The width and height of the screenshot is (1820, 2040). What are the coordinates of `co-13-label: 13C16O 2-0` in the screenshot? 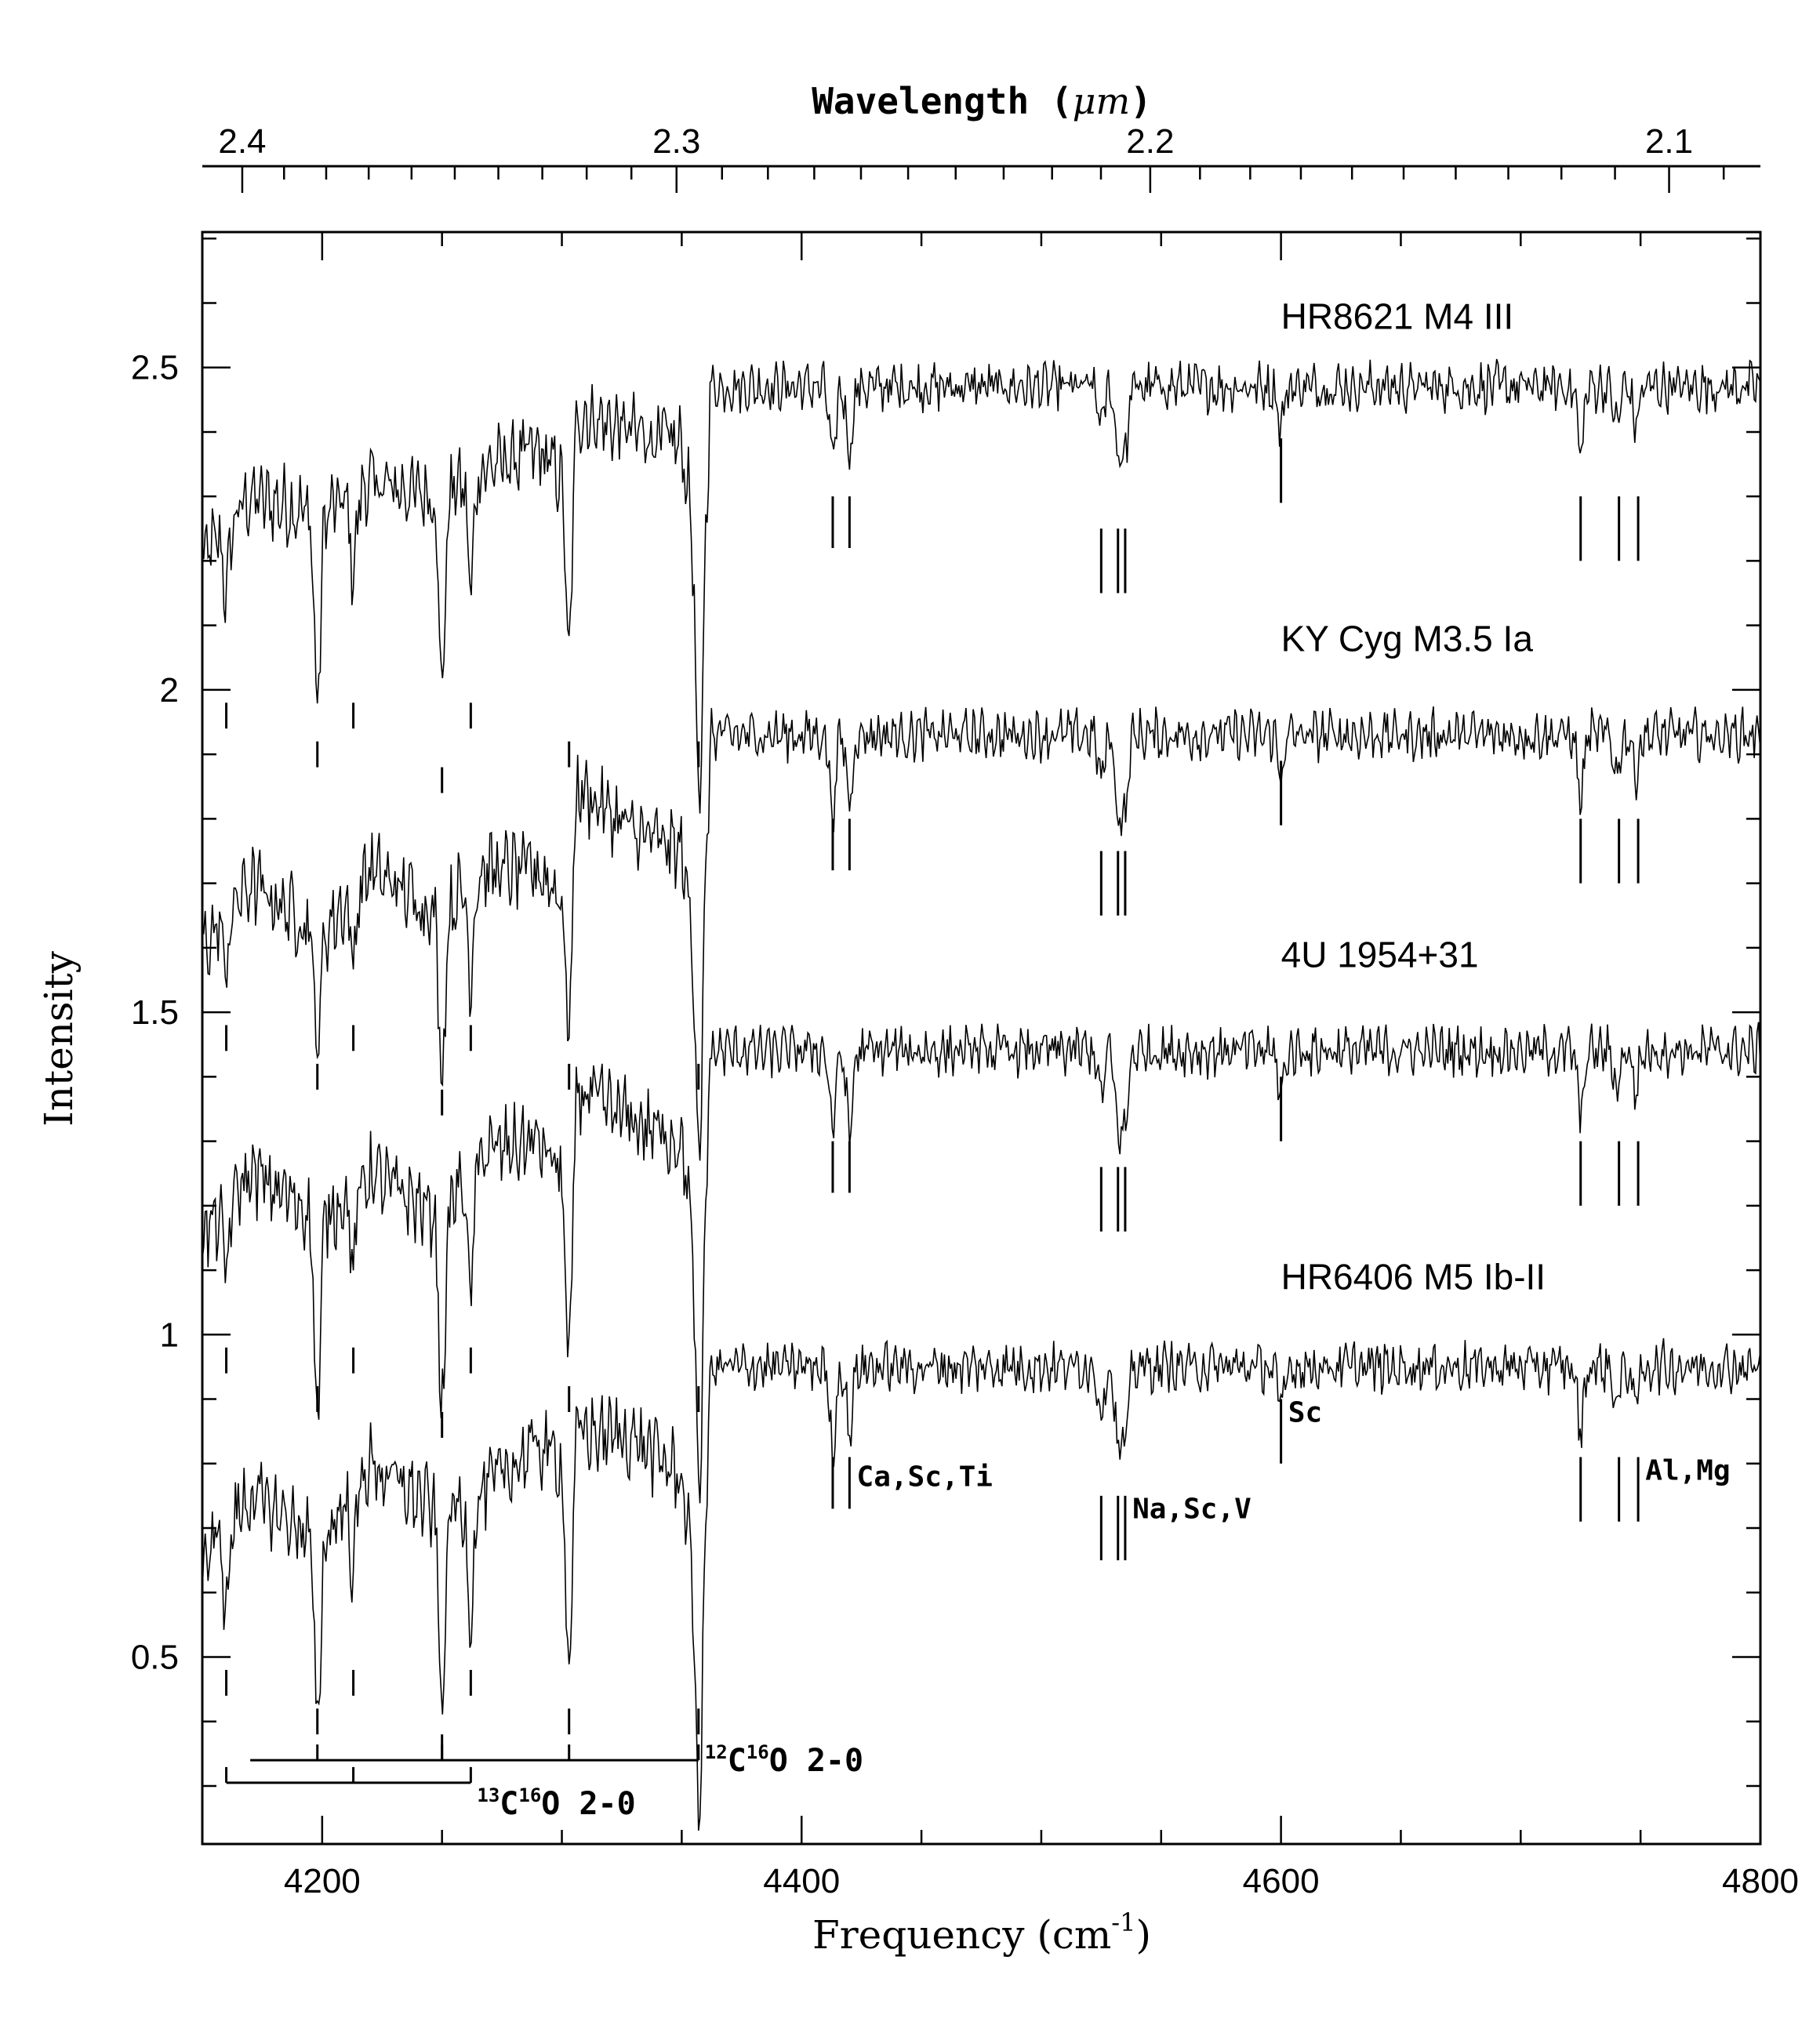 It's located at (556, 1803).